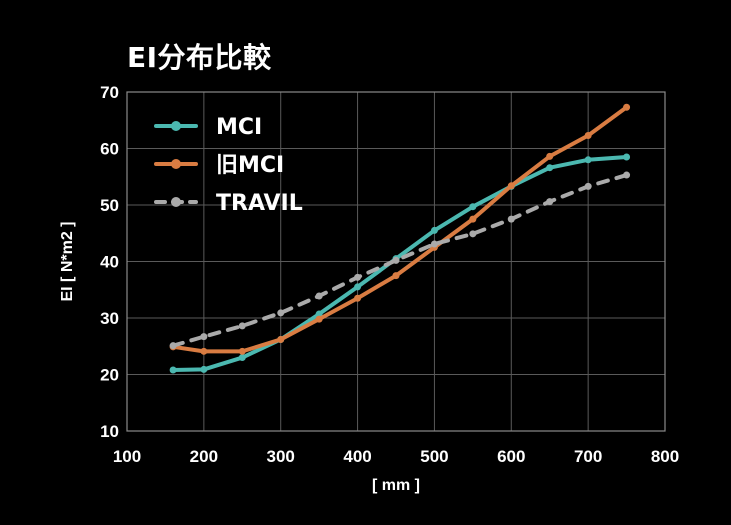 The image size is (731, 525). What do you see at coordinates (109, 431) in the screenshot?
I see `y-tick-label: 10` at bounding box center [109, 431].